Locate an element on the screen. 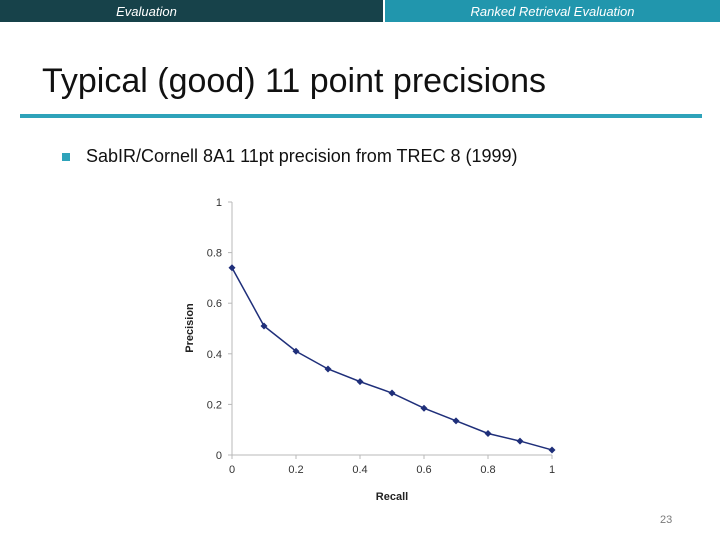 The image size is (720, 540). x-tick-label: 0 is located at coordinates (232, 470).